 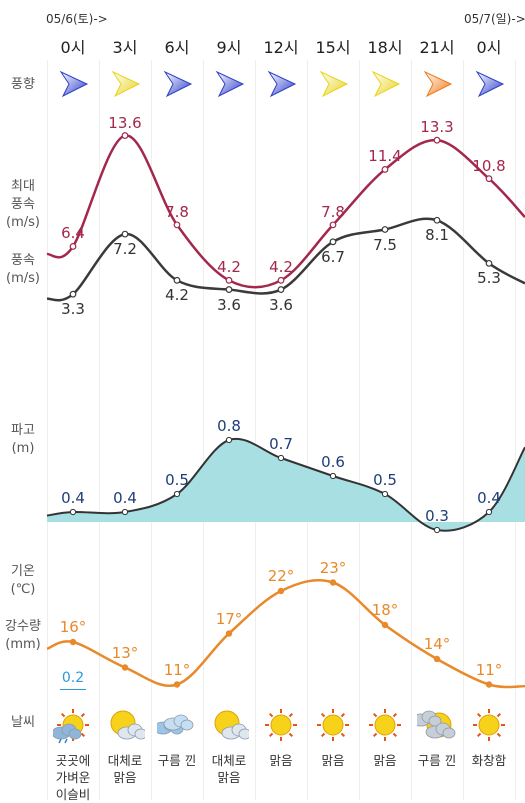 What do you see at coordinates (229, 47) in the screenshot?
I see `hour-label: 9시` at bounding box center [229, 47].